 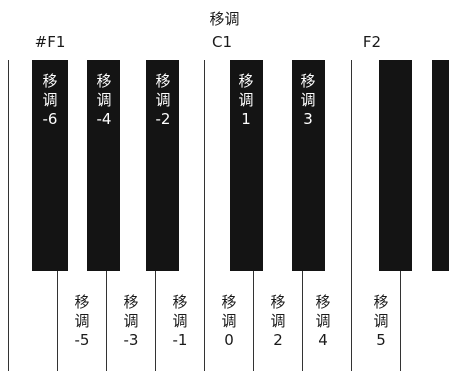 I want to click on transpose-label: 移调 -1, so click(x=179, y=321).